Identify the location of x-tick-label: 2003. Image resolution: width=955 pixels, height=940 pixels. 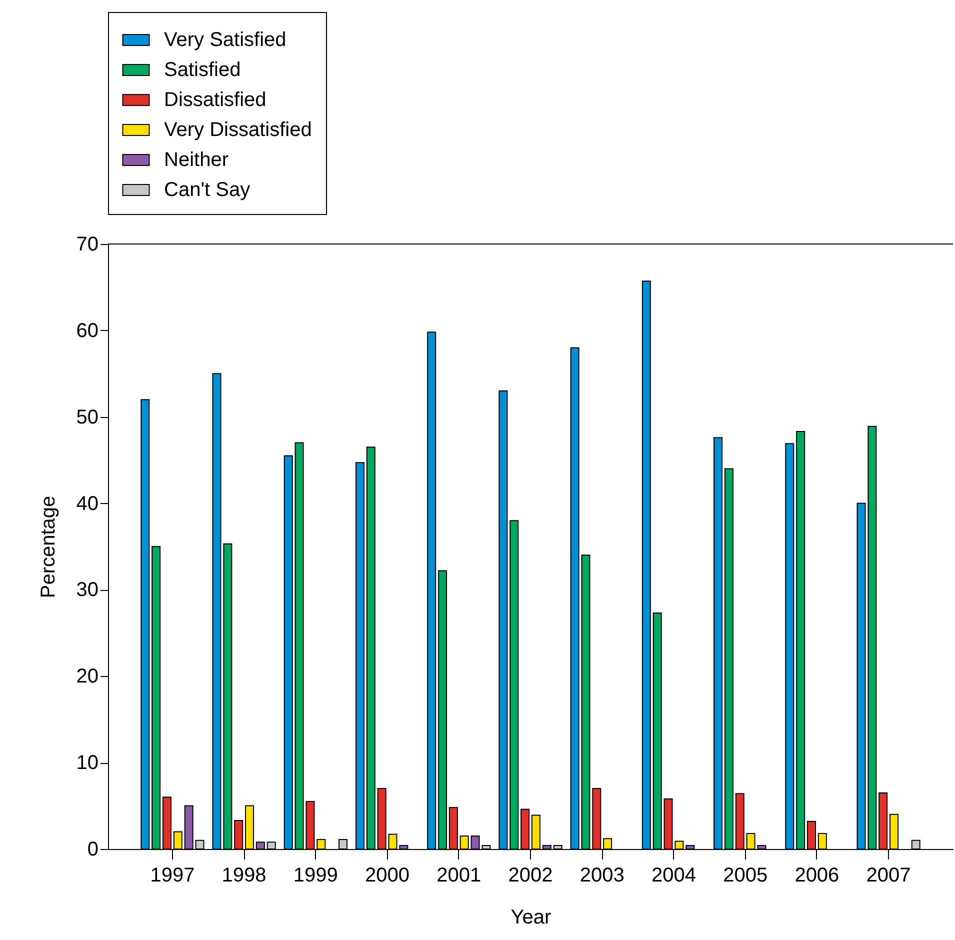
(602, 875).